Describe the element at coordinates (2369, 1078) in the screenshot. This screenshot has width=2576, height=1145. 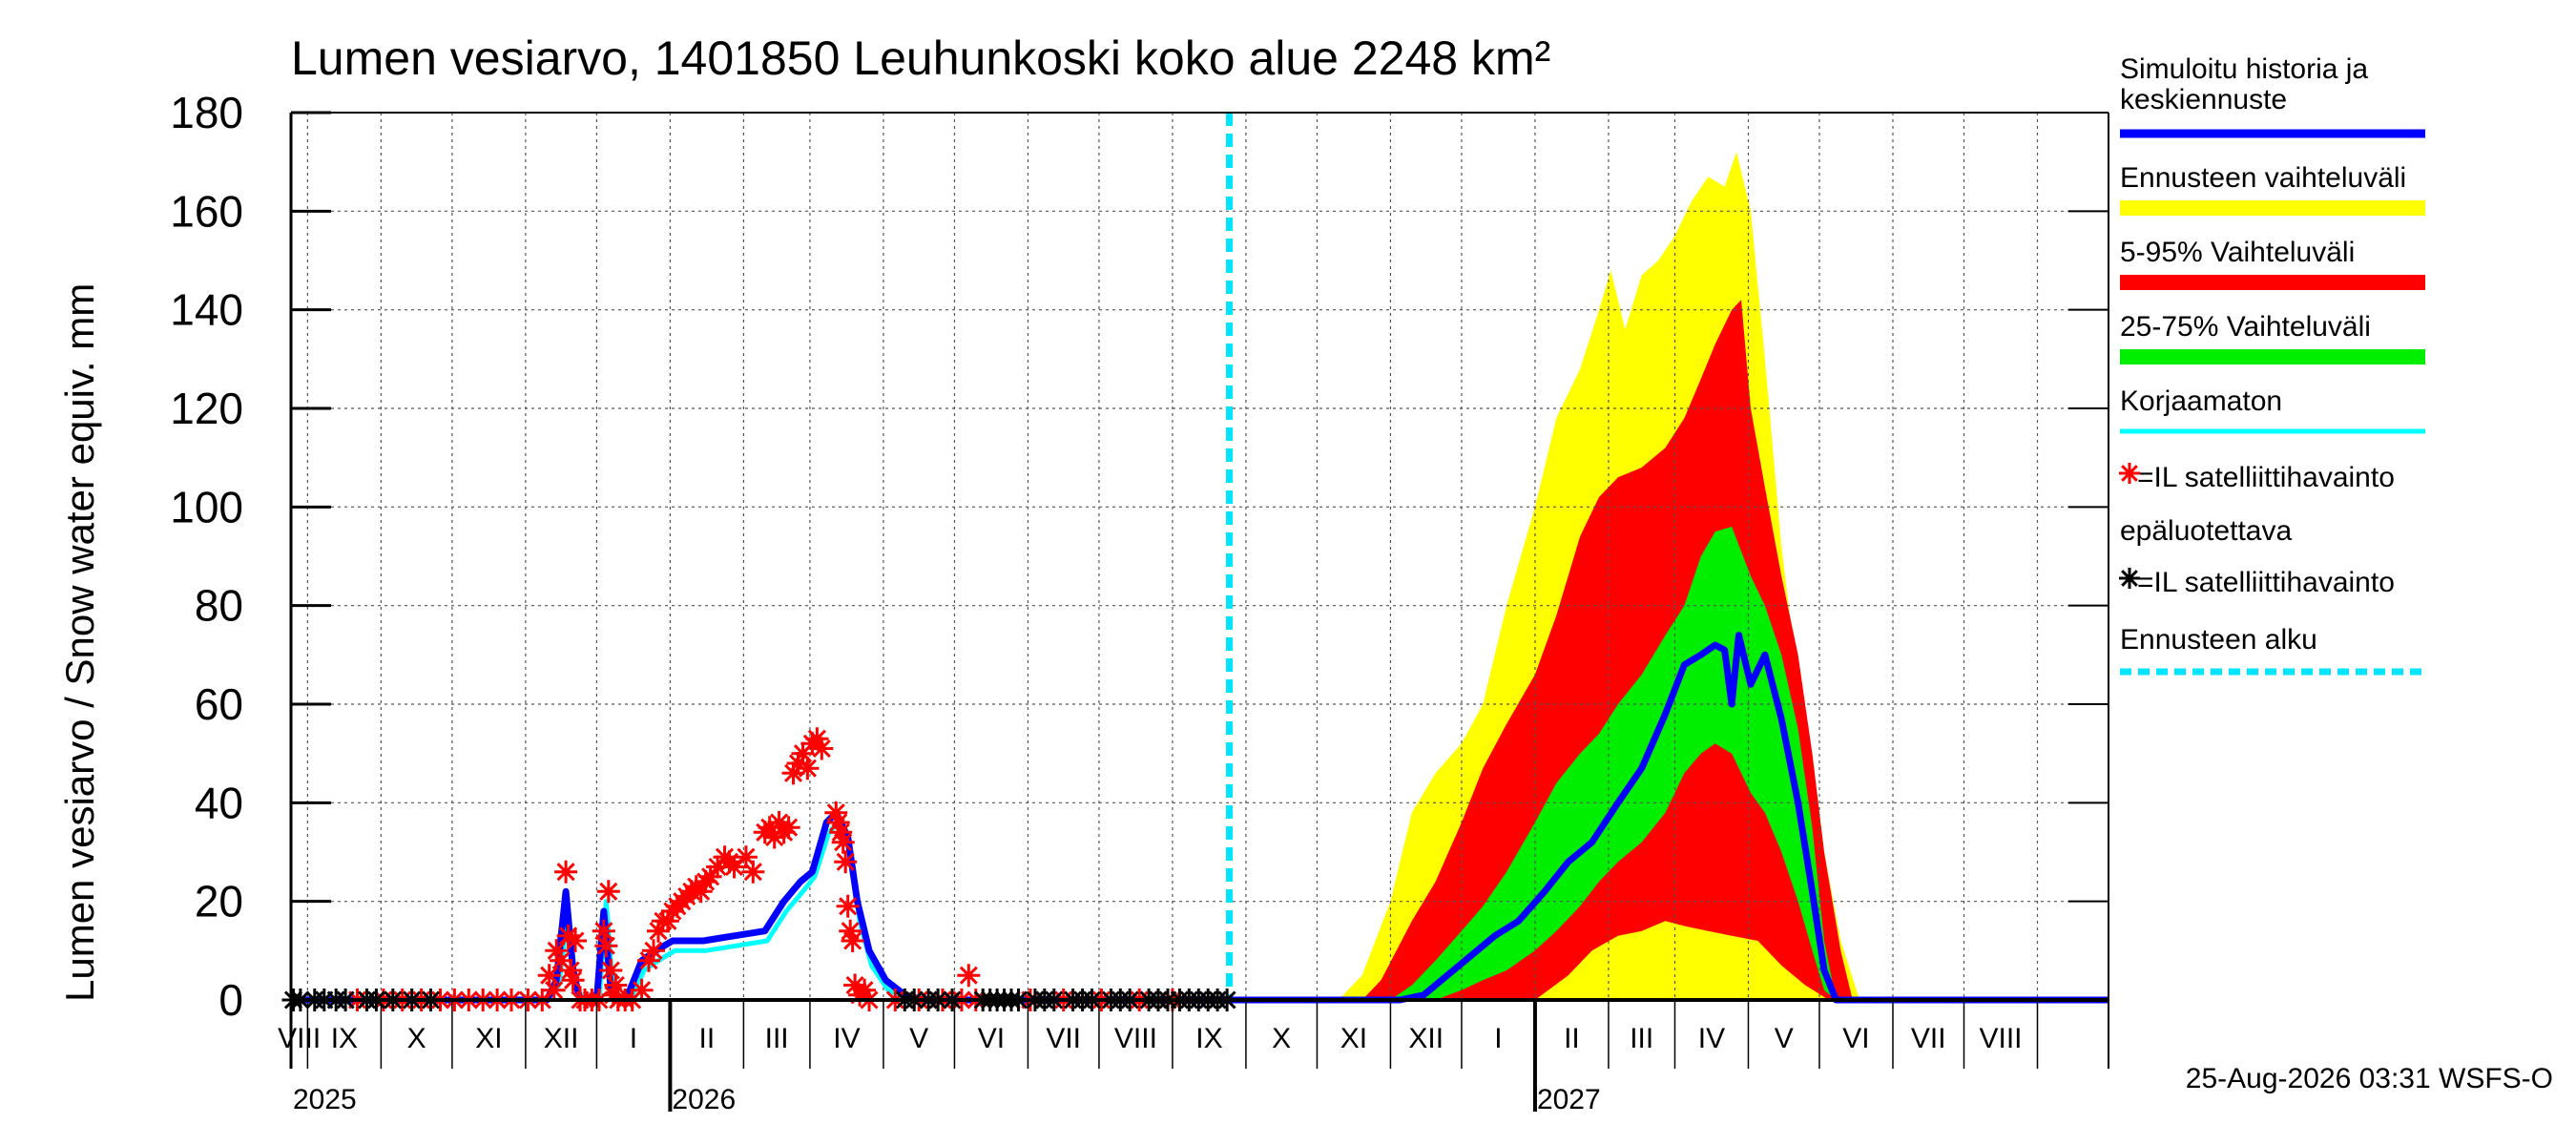
I see `footer-timestamp: 25-Aug-2026 03:31 WSFS-O` at that location.